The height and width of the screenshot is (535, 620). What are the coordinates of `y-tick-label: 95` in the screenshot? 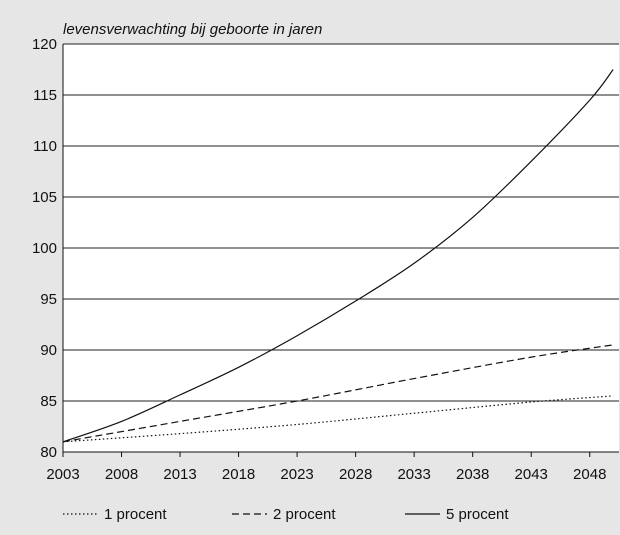 It's located at (48, 299).